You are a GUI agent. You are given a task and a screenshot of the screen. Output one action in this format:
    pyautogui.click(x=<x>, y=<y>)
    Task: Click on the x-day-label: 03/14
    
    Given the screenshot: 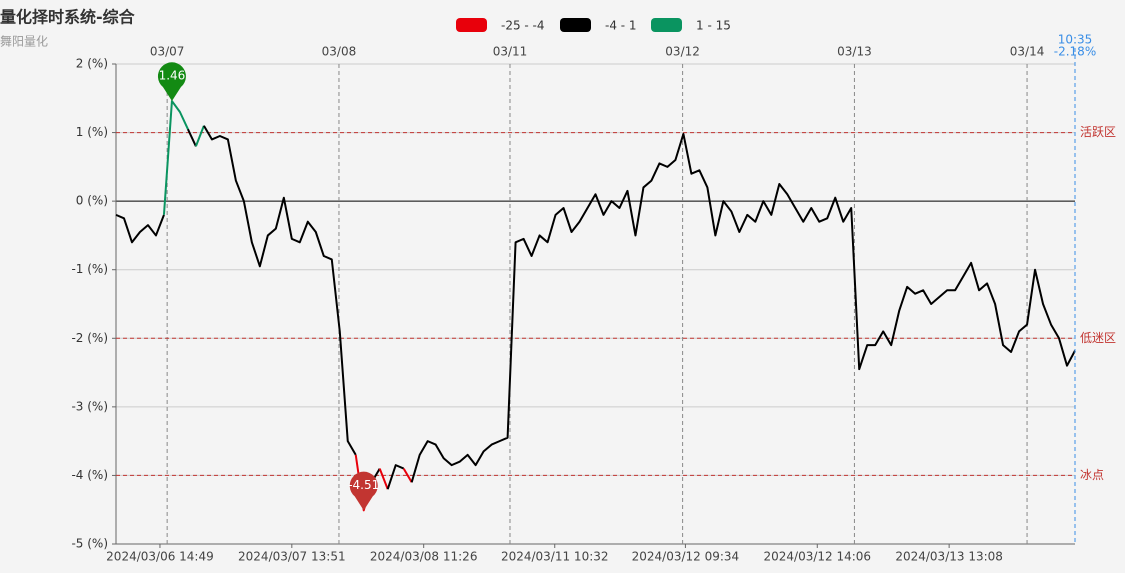 What is the action you would take?
    pyautogui.click(x=1027, y=52)
    